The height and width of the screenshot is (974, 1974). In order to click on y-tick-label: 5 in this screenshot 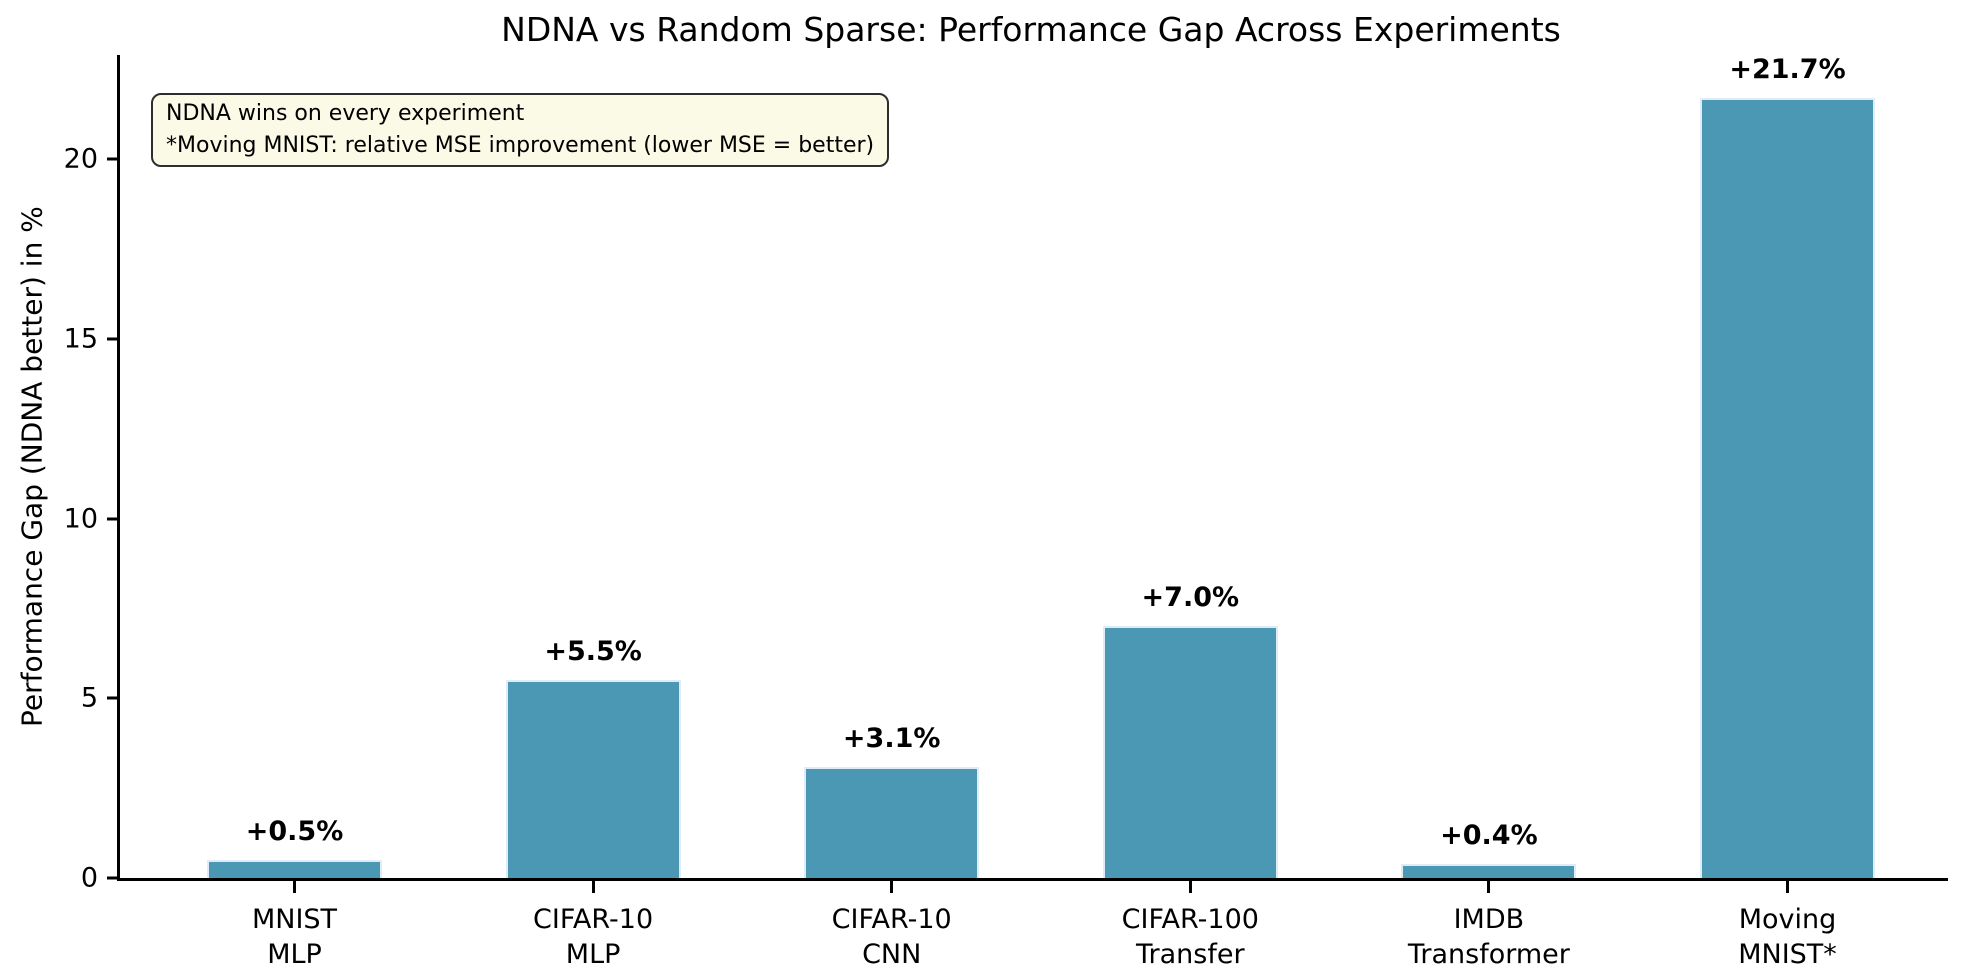, I will do `click(89, 698)`.